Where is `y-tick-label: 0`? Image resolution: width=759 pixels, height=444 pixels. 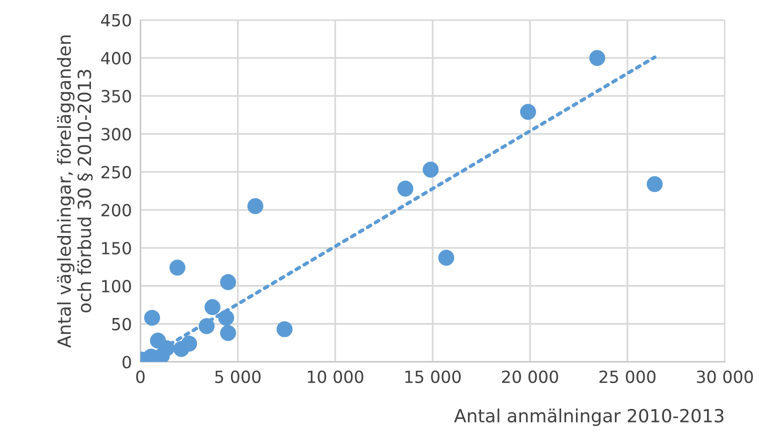
y-tick-label: 0 is located at coordinates (126, 362).